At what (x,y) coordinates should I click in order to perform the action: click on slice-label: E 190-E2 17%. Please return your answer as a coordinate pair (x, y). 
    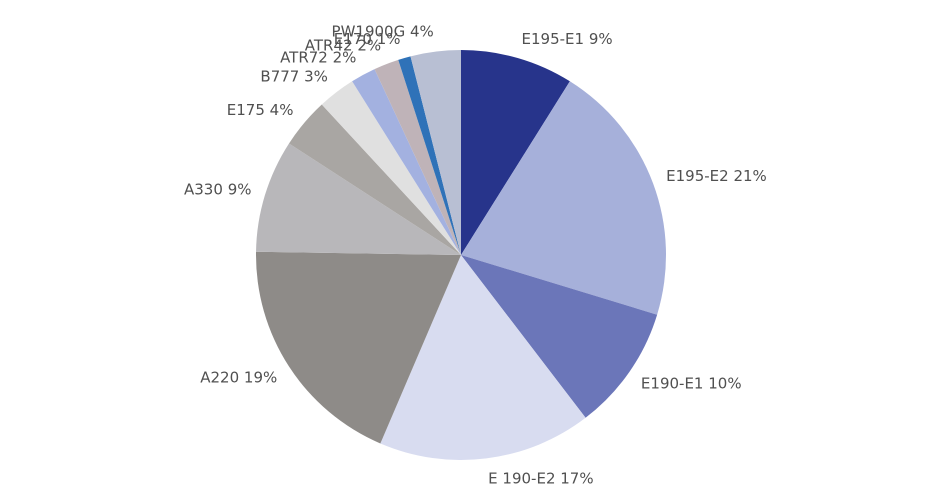
    Looking at the image, I should click on (540, 478).